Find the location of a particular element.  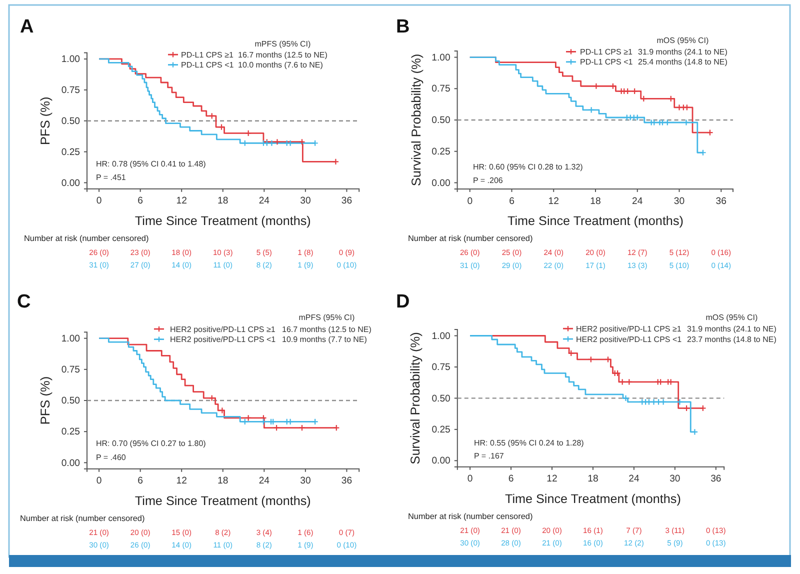

annotation: 10.0 months (7.6 to NE) is located at coordinates (281, 65).